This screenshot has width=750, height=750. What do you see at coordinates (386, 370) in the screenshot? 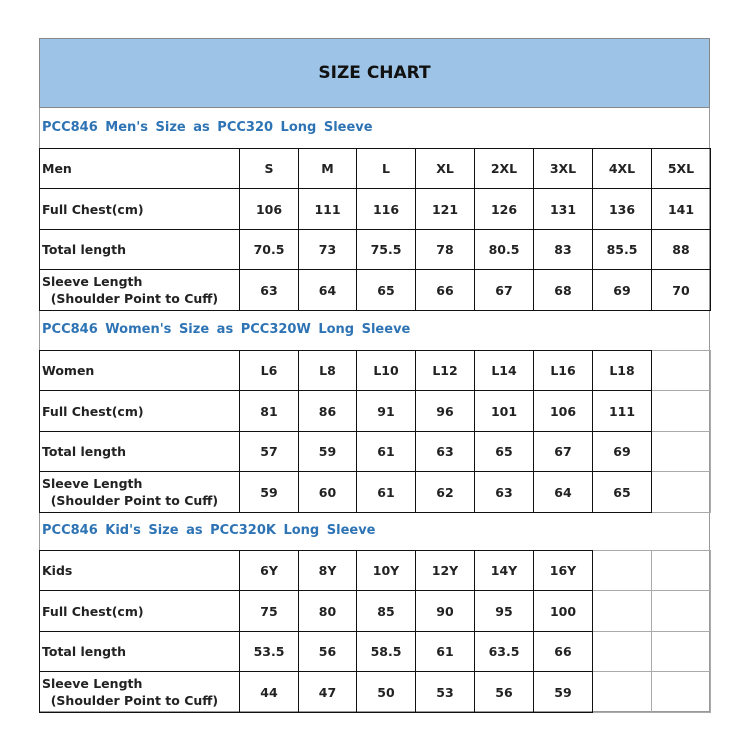
I see `women-table-cell: L10` at bounding box center [386, 370].